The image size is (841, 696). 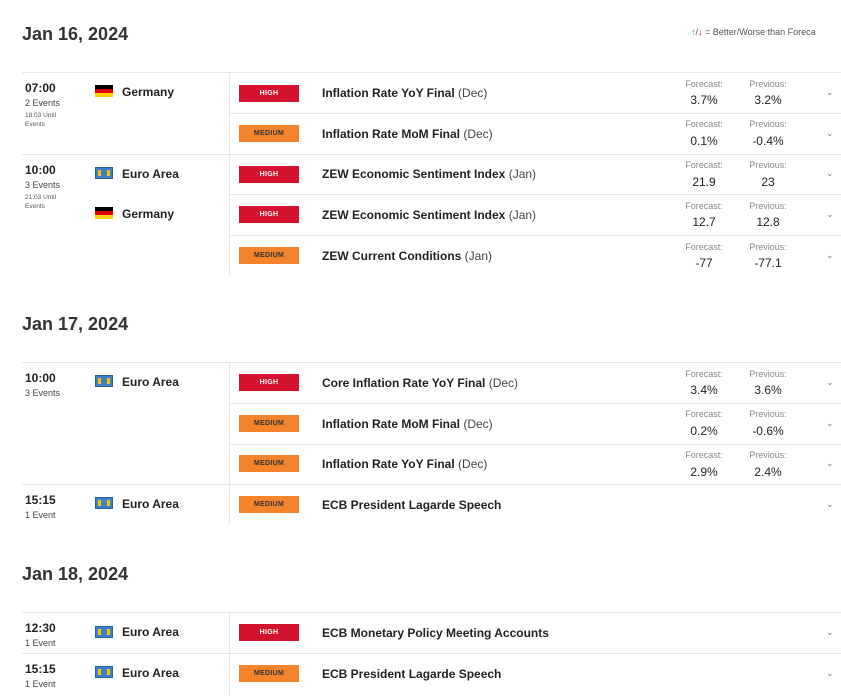 I want to click on previous-value: 3.2%, so click(x=768, y=100).